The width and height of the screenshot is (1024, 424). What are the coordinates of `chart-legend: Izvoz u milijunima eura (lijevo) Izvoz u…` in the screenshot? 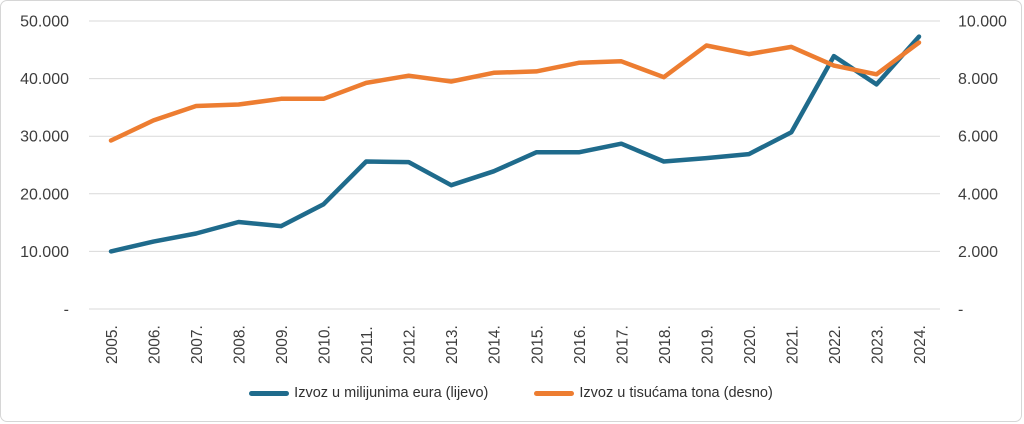 It's located at (511, 393).